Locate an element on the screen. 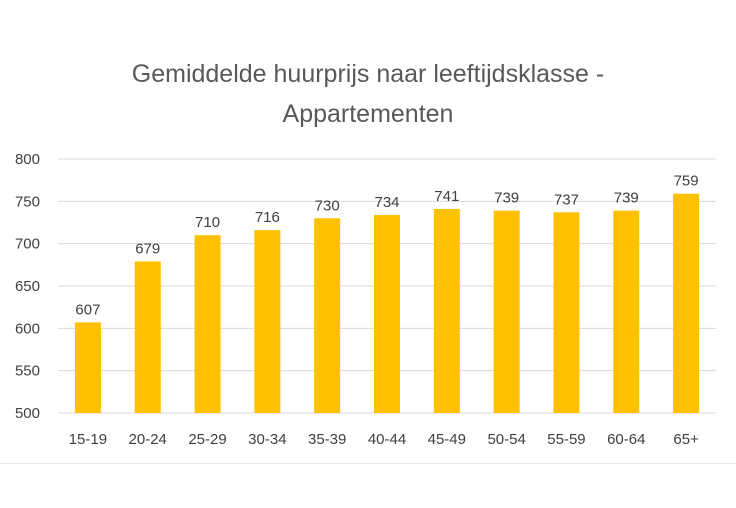 The width and height of the screenshot is (736, 508). x-tick-label: 55-59 is located at coordinates (566, 439).